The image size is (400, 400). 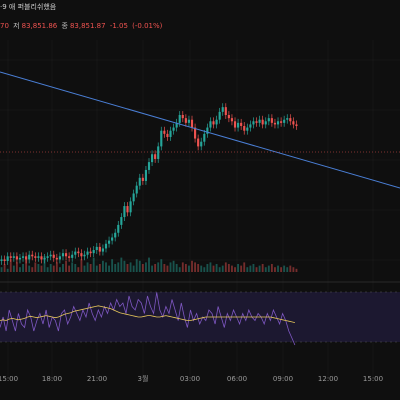 I want to click on close-label: 저, so click(x=16, y=26).